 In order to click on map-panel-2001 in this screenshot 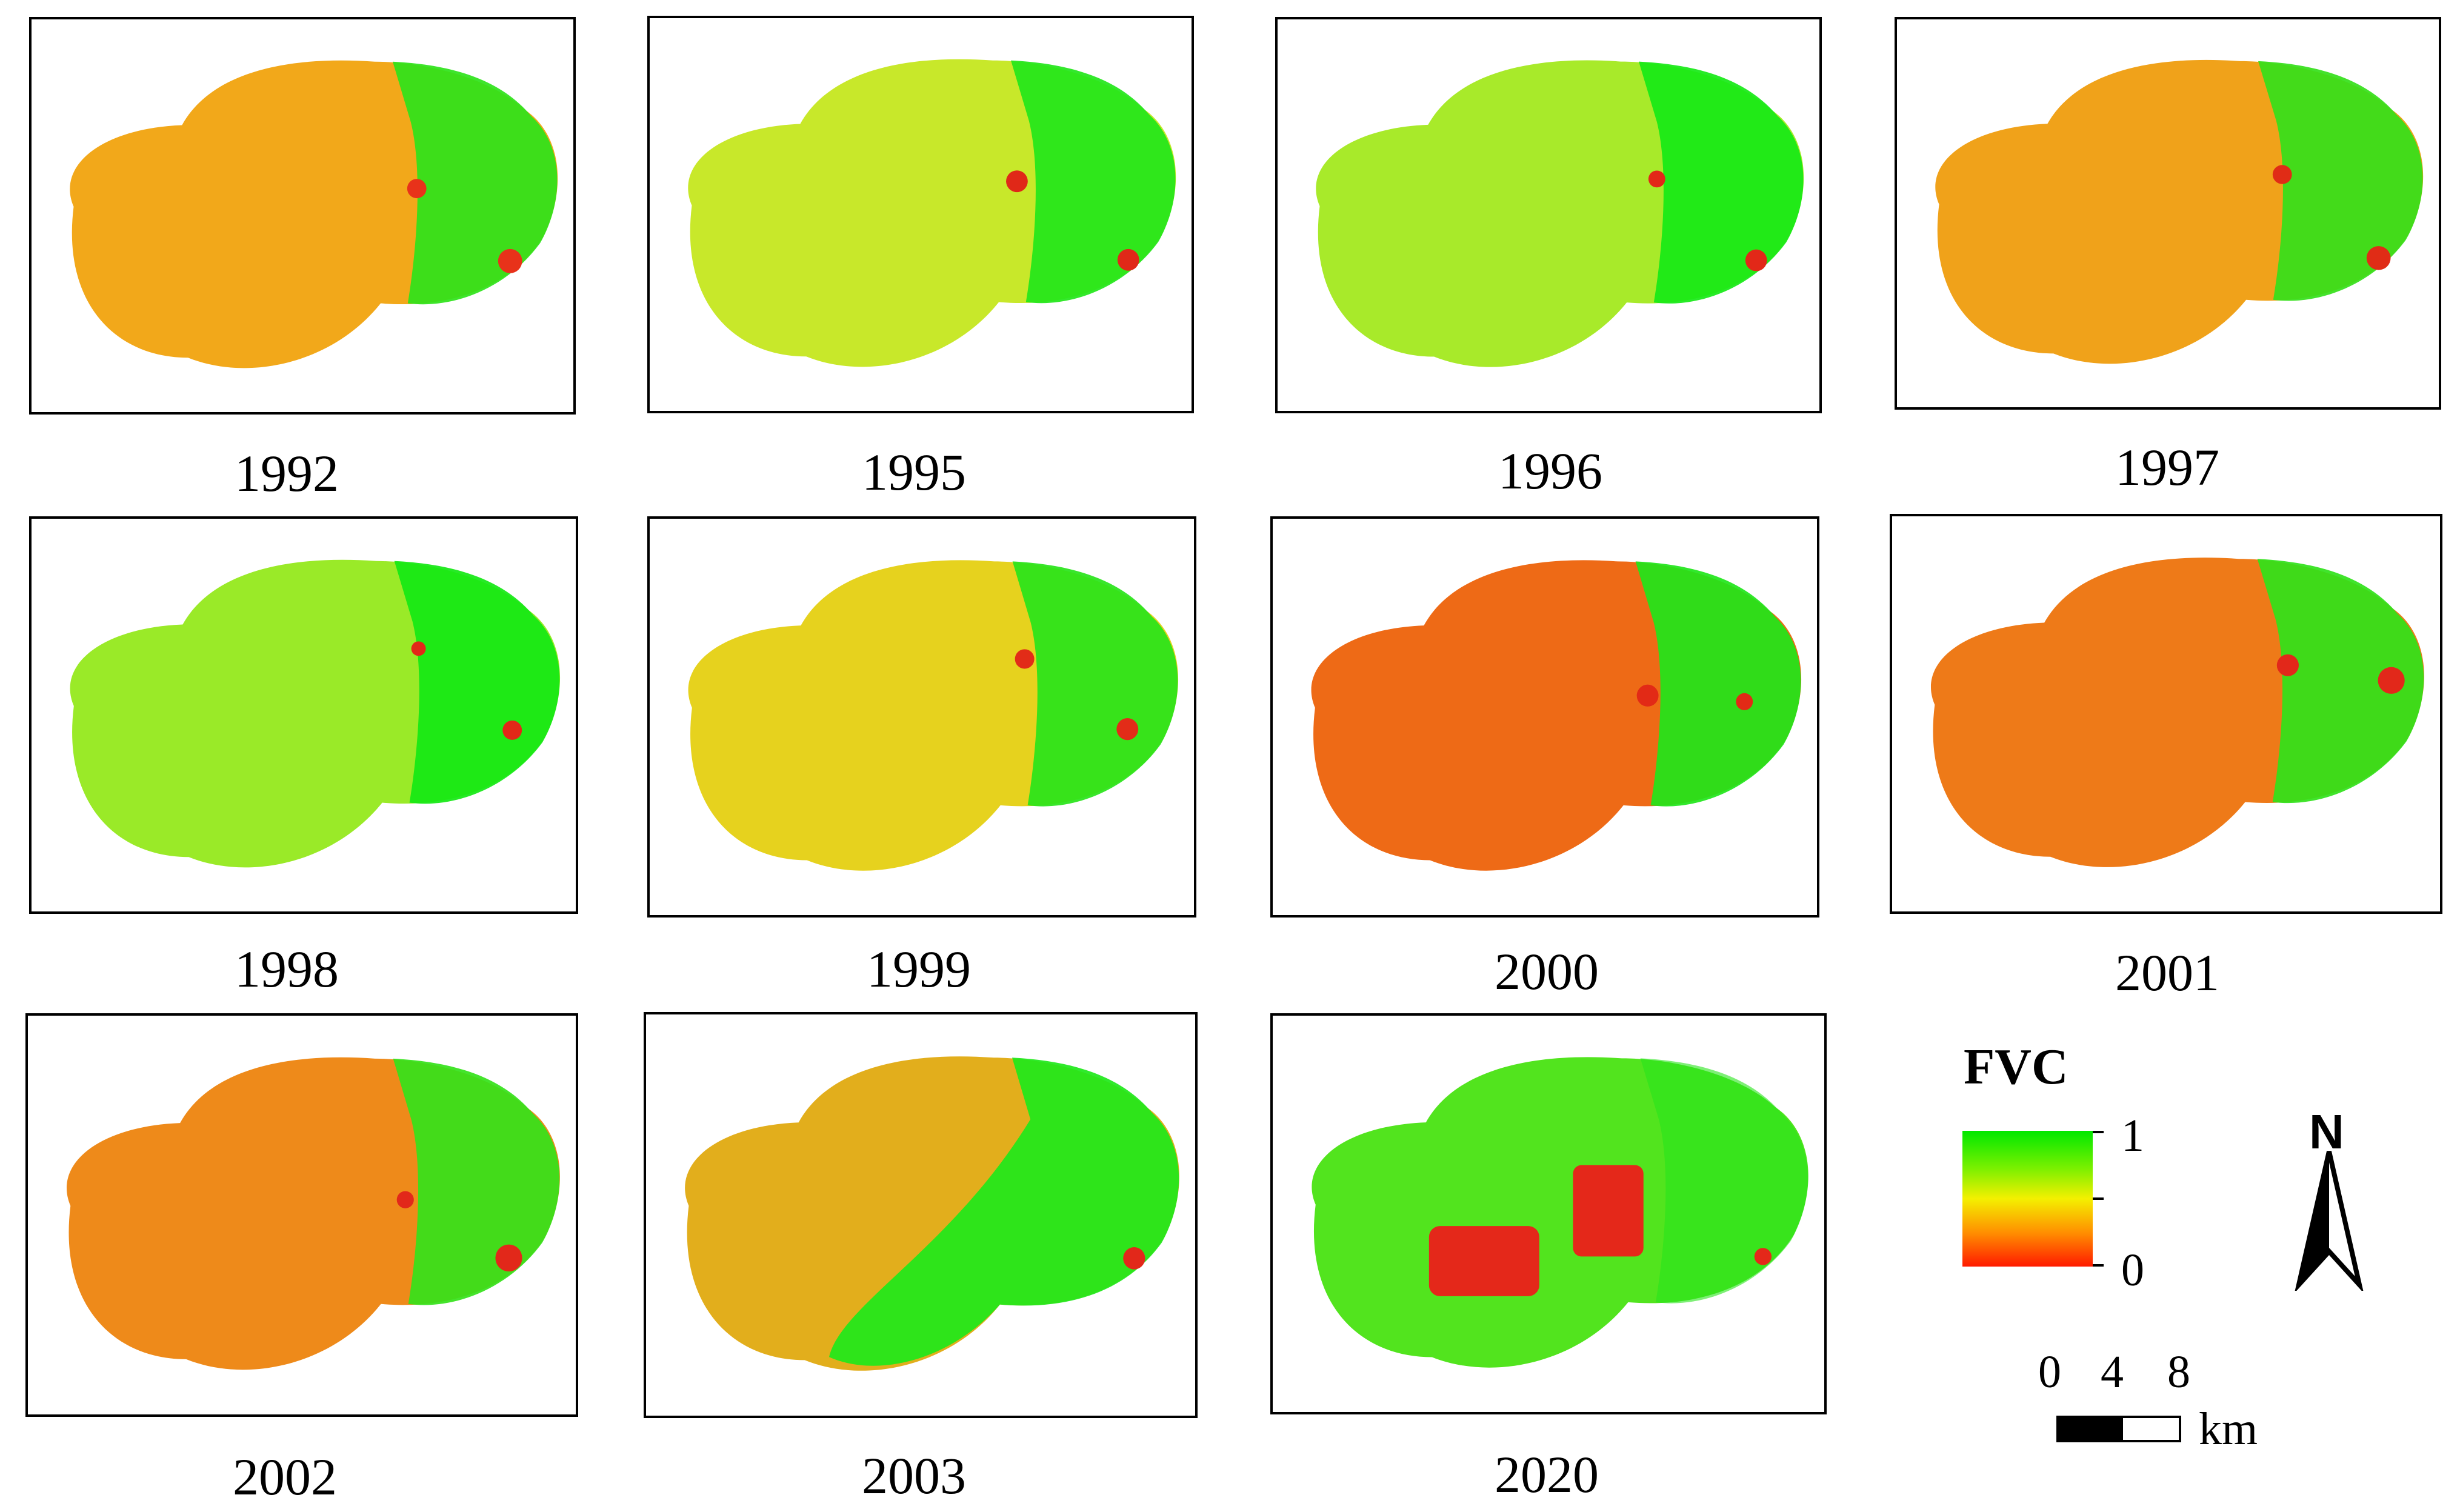, I will do `click(2166, 714)`.